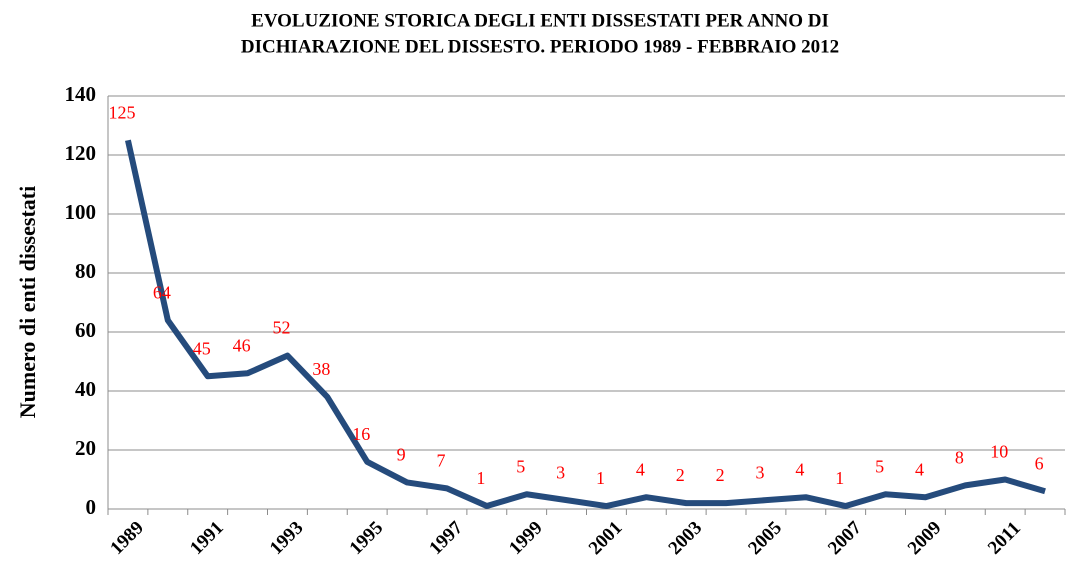  Describe the element at coordinates (121, 112) in the screenshot. I see `data-label: 125` at that location.